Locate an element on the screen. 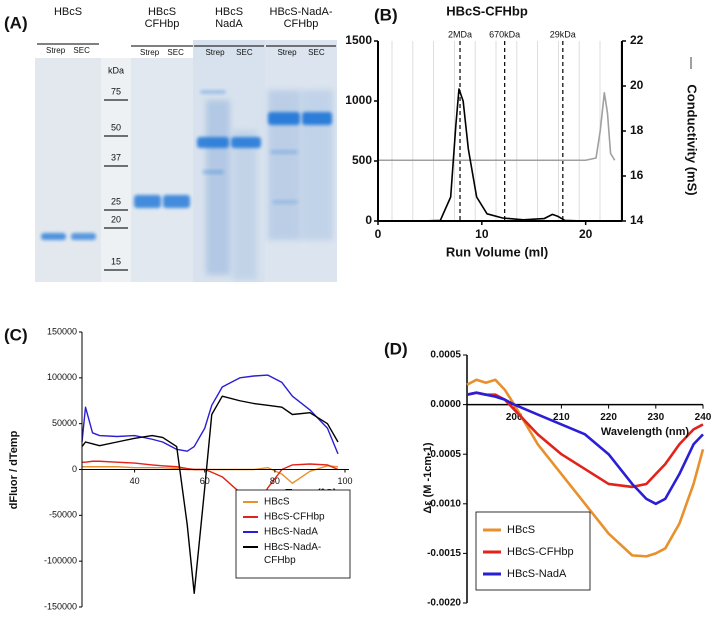 Image resolution: width=713 pixels, height=617 pixels. y-tick-label: -150000 is located at coordinates (60, 606).